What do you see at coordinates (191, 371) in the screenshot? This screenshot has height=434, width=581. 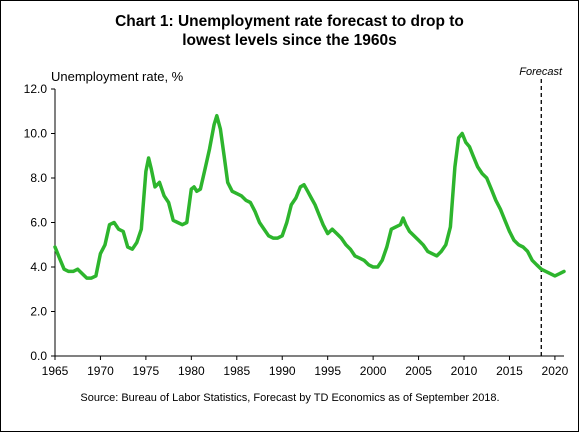 I see `x-tick-label: 1980` at bounding box center [191, 371].